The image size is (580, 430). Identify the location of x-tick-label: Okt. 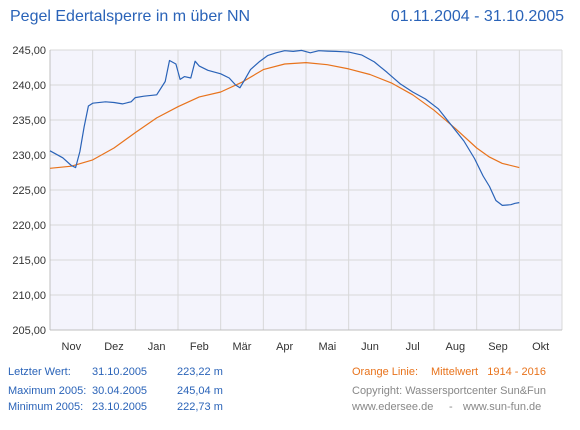
(540, 347).